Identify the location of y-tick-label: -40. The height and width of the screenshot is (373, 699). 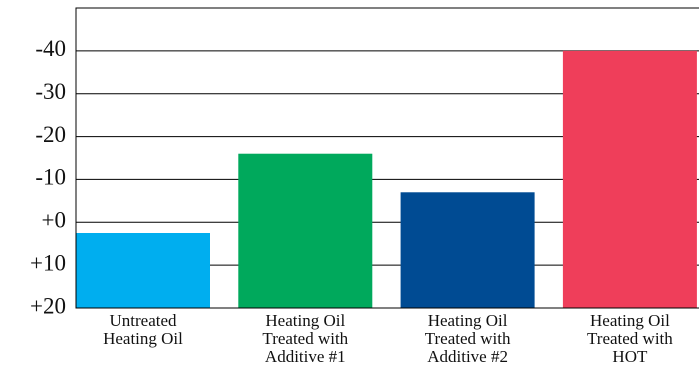
(50, 48).